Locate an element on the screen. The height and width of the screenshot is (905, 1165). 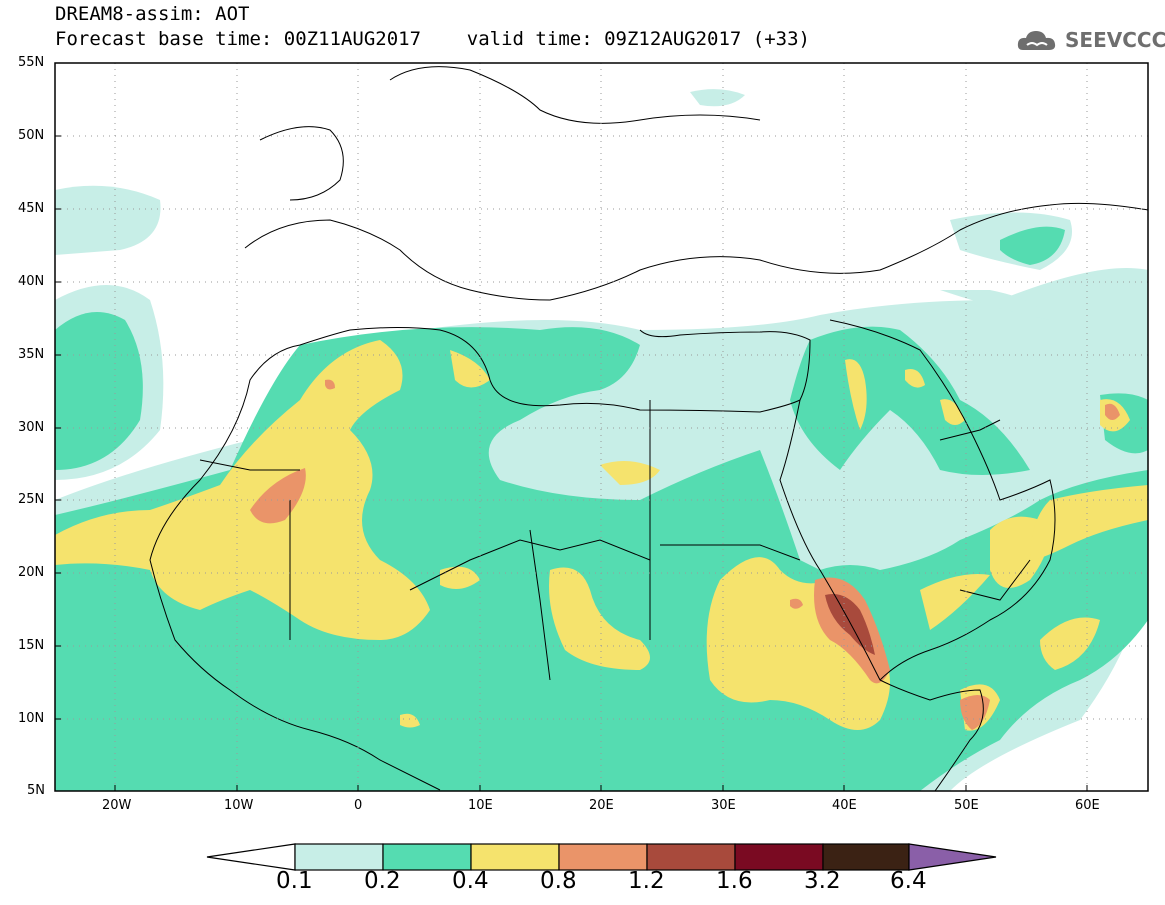
colorbar-label-0-8: 0.8 is located at coordinates (558, 881).